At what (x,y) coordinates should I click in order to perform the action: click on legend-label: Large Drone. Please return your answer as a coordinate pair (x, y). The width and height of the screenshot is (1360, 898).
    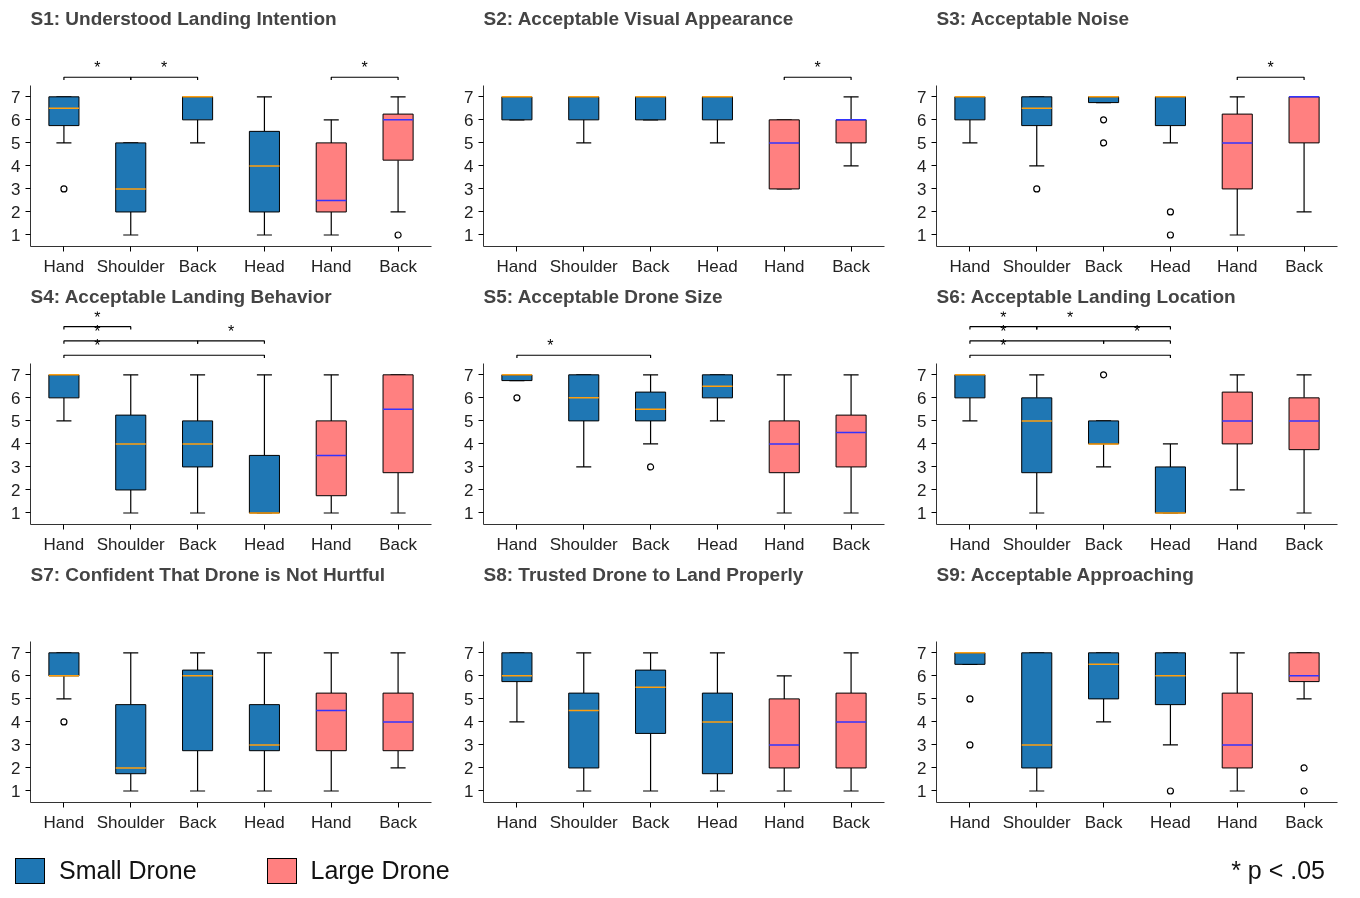
    Looking at the image, I should click on (380, 870).